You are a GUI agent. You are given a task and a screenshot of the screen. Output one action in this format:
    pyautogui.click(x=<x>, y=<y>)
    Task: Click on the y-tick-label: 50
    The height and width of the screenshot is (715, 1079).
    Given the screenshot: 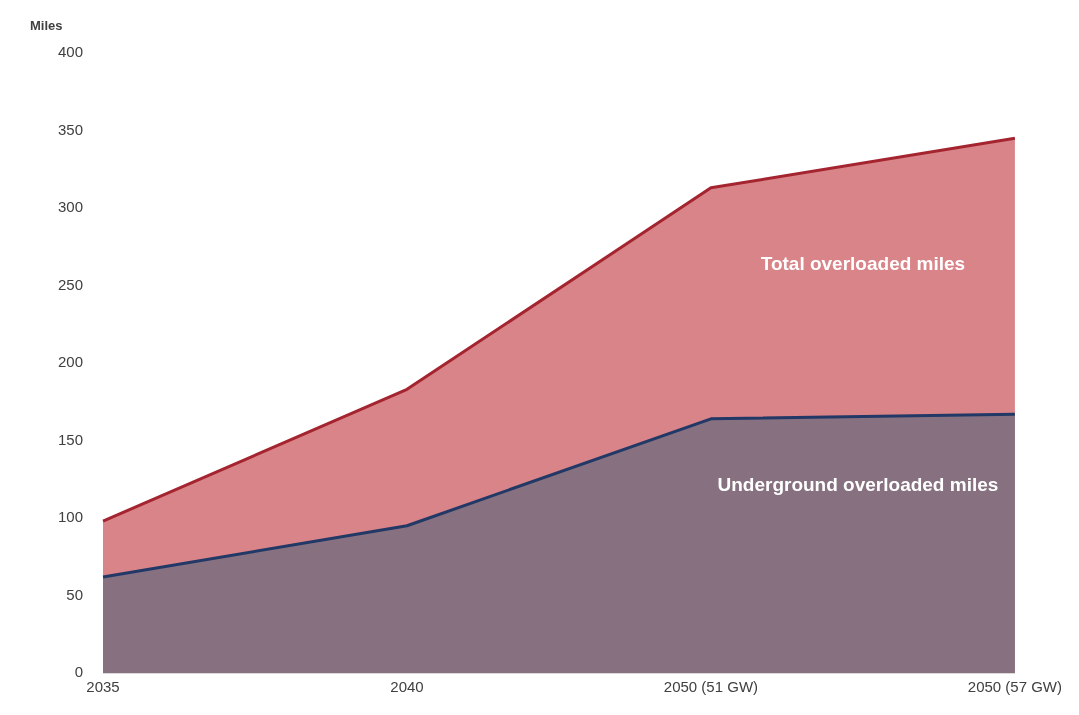 What is the action you would take?
    pyautogui.click(x=75, y=594)
    